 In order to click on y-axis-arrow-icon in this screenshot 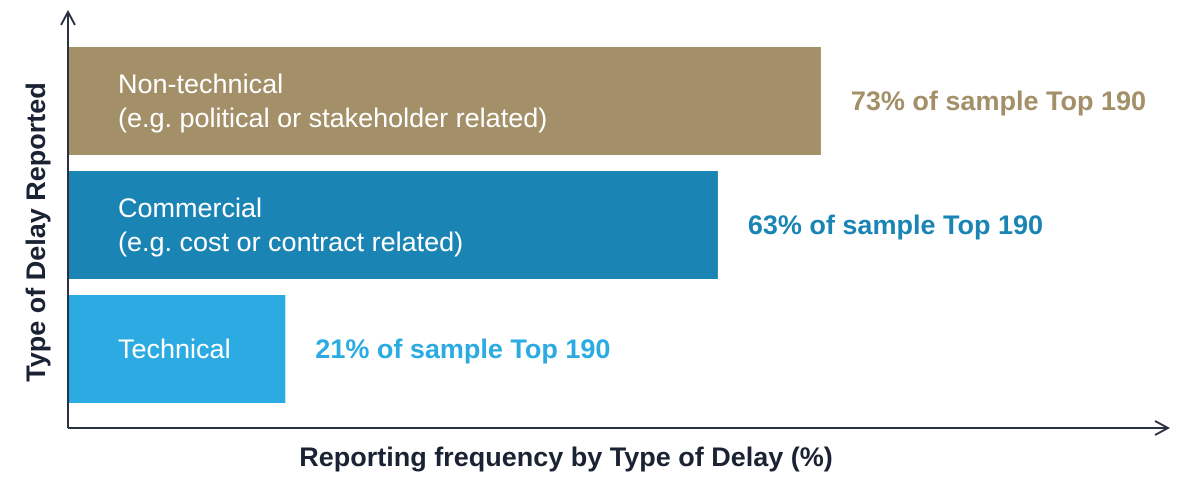, I will do `click(68, 17)`.